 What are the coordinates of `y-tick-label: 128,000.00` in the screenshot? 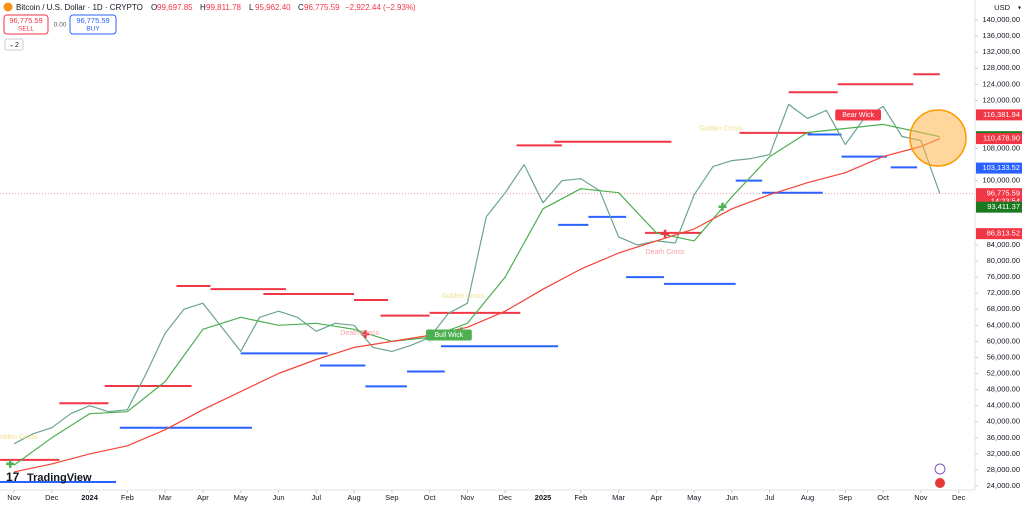 It's located at (1001, 67).